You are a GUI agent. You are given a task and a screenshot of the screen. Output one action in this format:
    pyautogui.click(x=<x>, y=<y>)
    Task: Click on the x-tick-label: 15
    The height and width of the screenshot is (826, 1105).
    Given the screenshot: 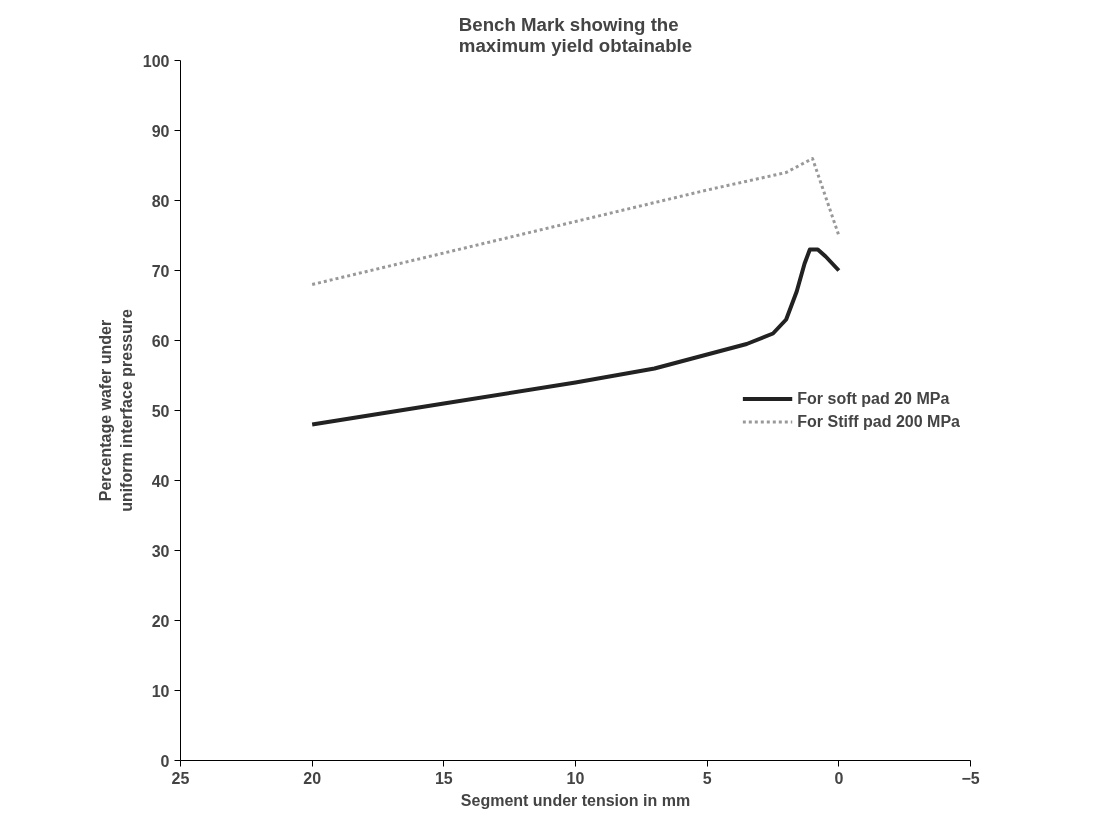 What is the action you would take?
    pyautogui.click(x=443, y=778)
    